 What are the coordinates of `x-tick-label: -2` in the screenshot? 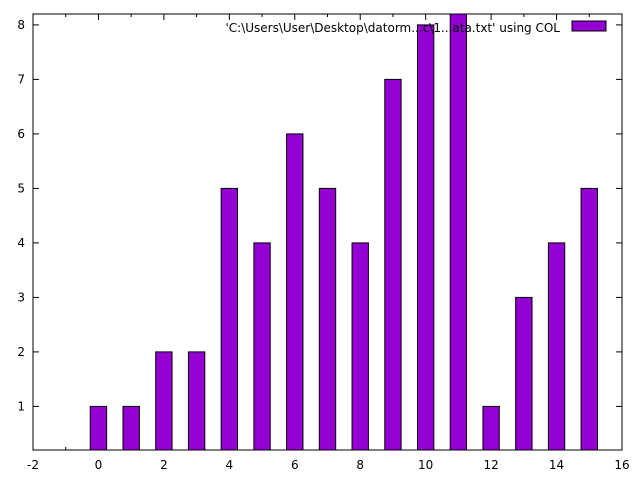 It's located at (33, 465).